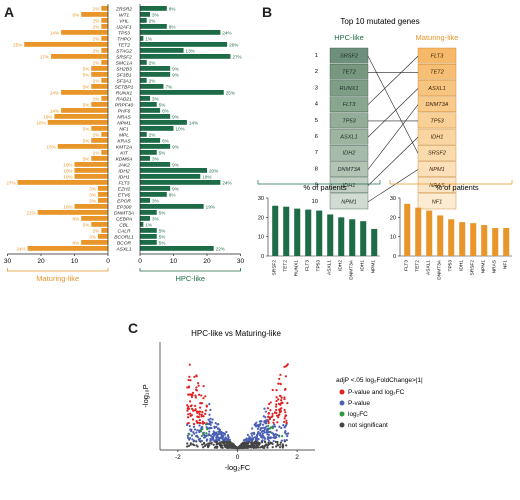  What do you see at coordinates (104, 62) in the screenshot?
I see `bar-maturing-SMC1A` at bounding box center [104, 62].